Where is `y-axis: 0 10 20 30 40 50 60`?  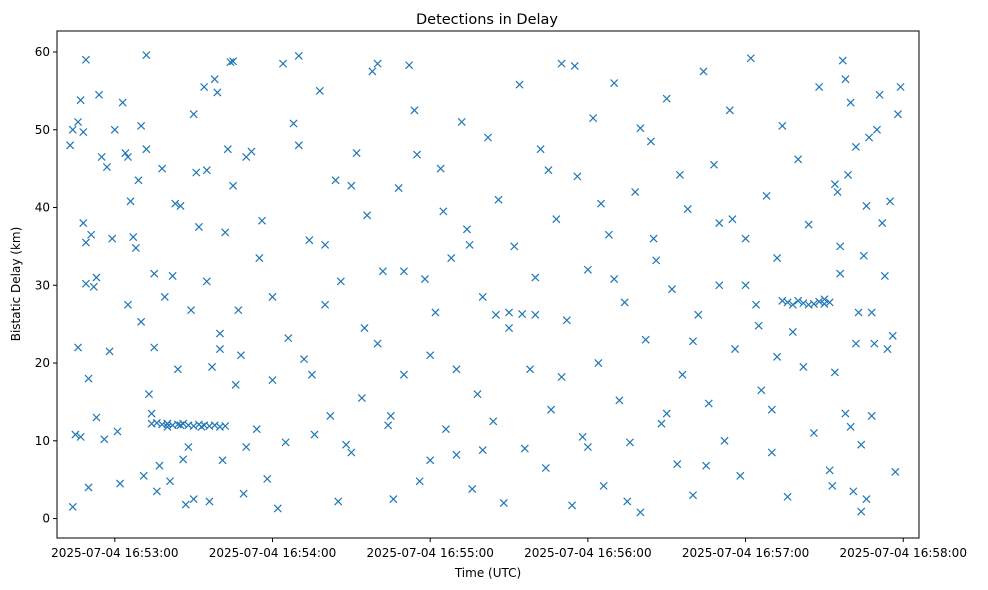 y-axis: 0 10 20 30 40 50 60 is located at coordinates (46, 285).